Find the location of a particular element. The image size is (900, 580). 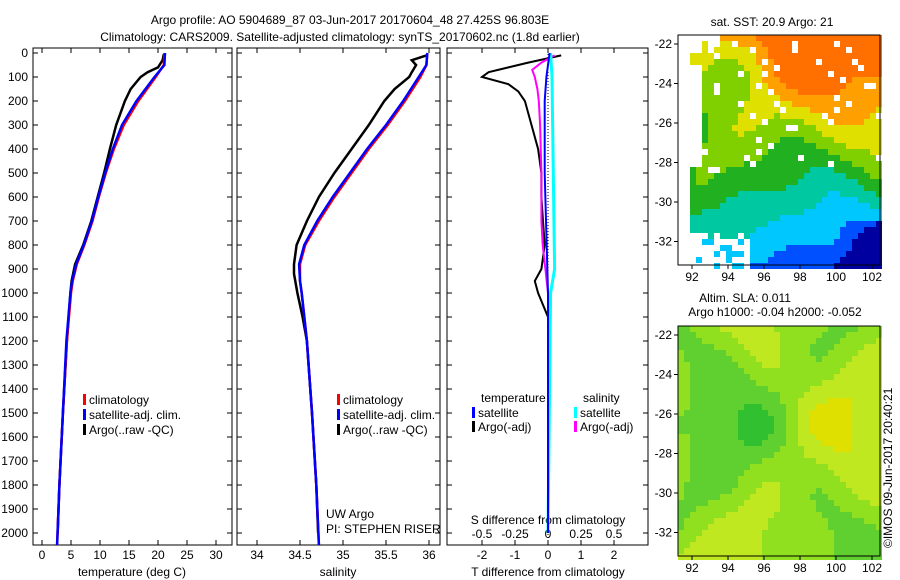

sla-map-xtick-label: 94 is located at coordinates (728, 568).